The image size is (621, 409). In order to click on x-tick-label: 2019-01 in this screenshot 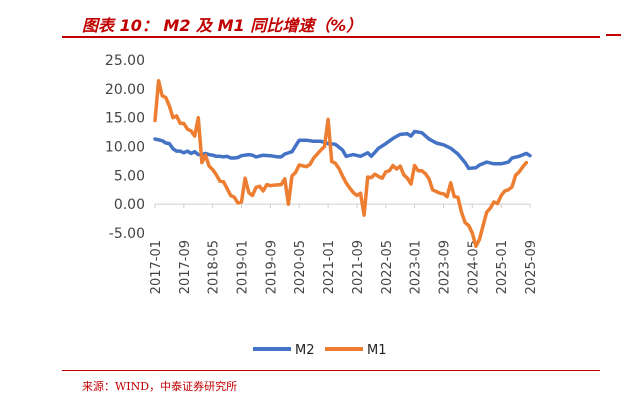, I will do `click(243, 267)`.